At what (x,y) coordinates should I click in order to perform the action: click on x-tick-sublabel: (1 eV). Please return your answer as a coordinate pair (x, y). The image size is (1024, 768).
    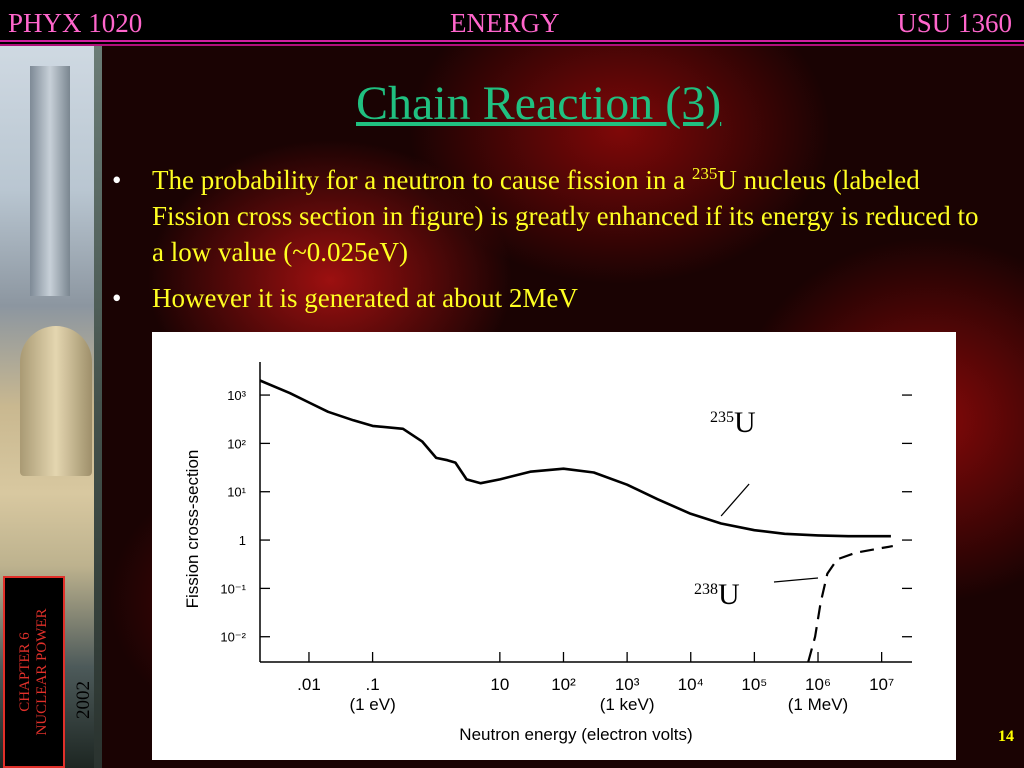
    Looking at the image, I should click on (372, 704).